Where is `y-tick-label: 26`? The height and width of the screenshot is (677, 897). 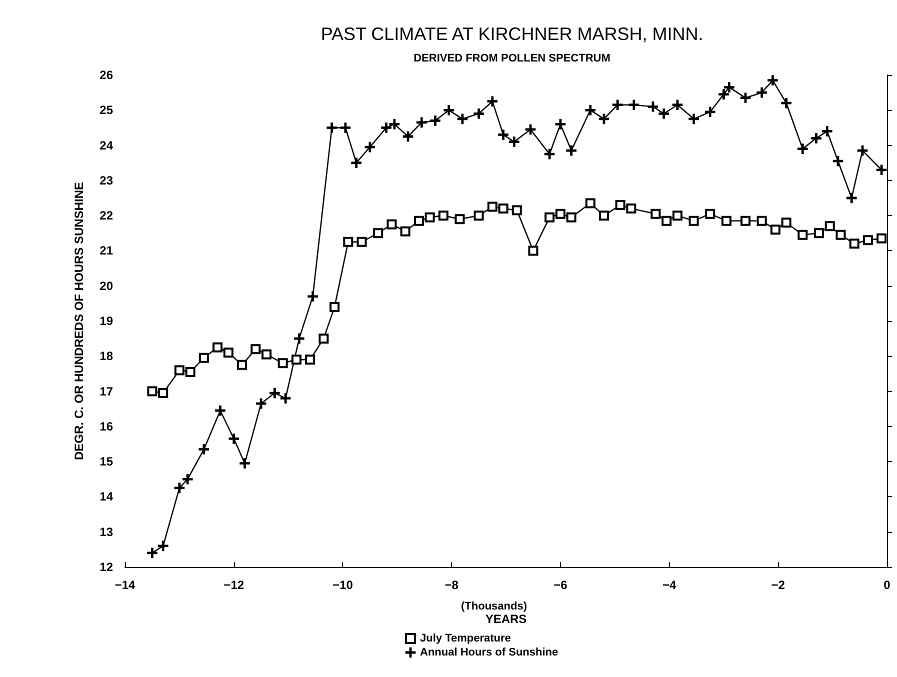 y-tick-label: 26 is located at coordinates (107, 75).